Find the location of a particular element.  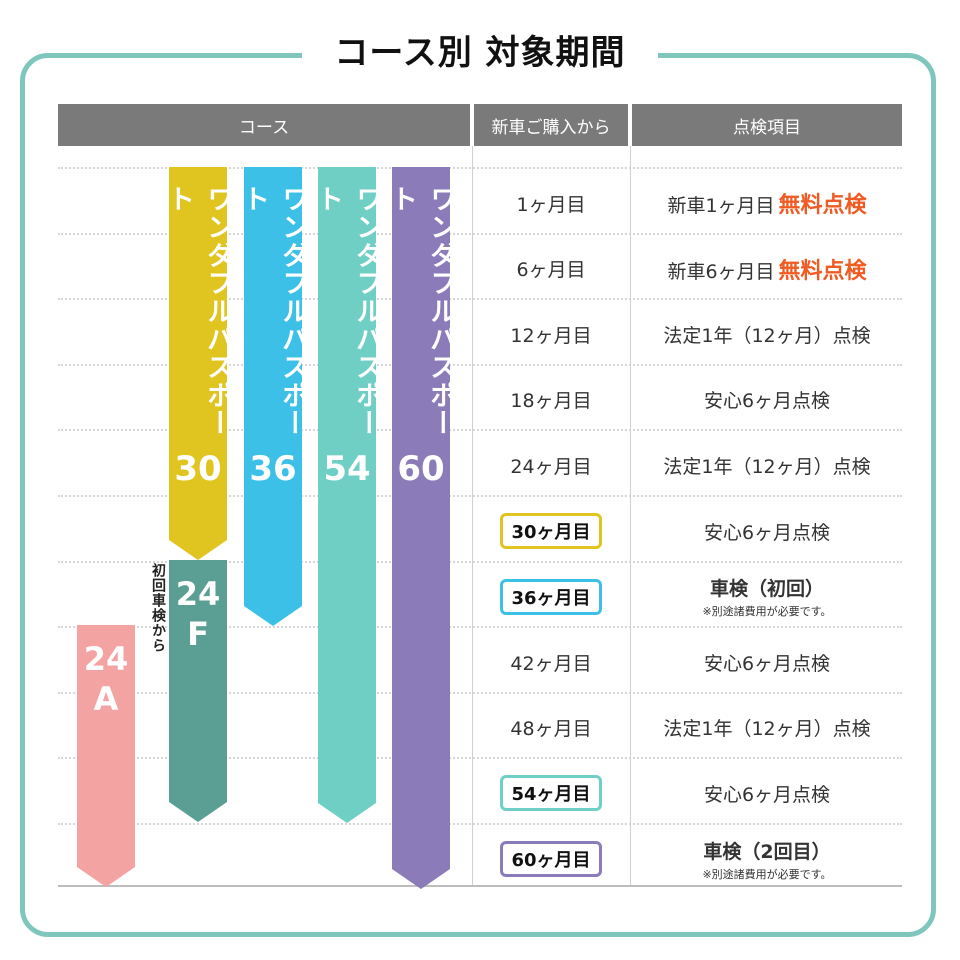

month-cell: 54ヶ月目 is located at coordinates (551, 793).